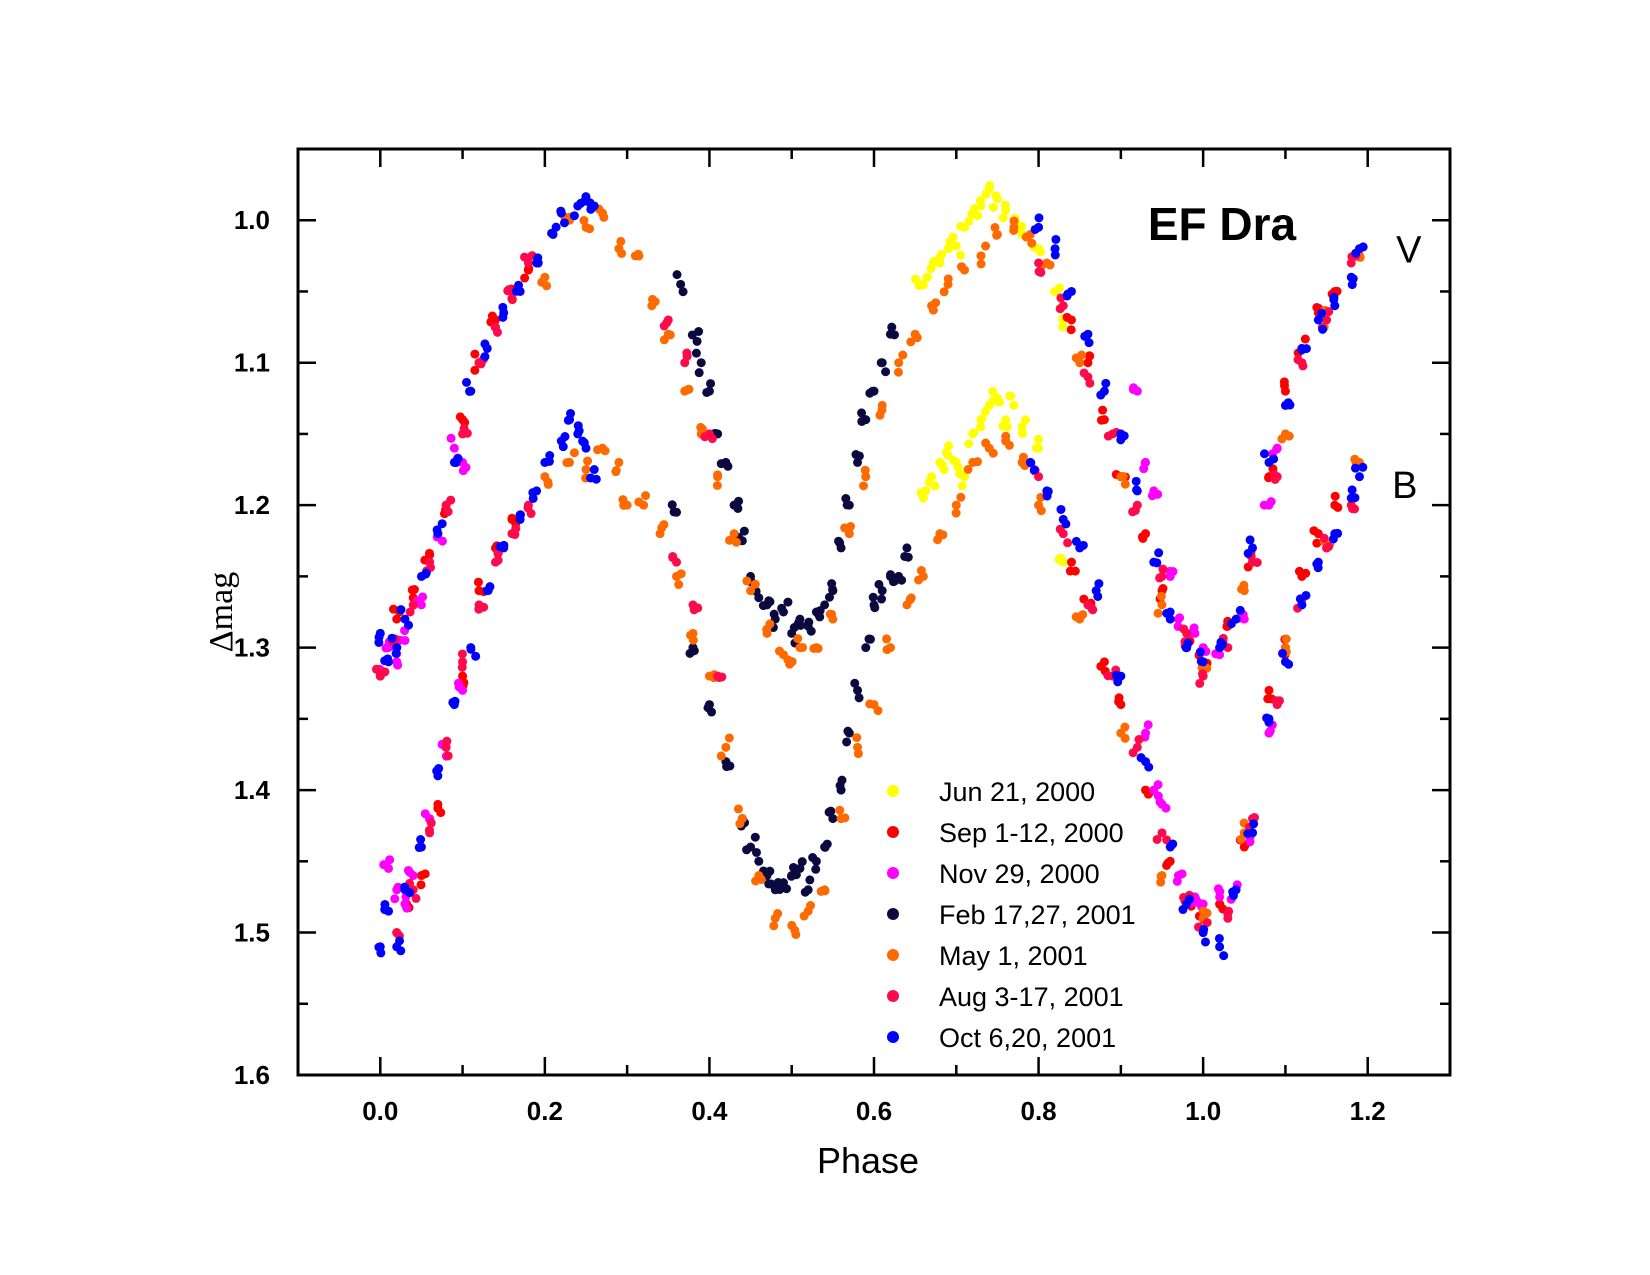 This screenshot has height=1275, width=1650. Describe the element at coordinates (252, 220) in the screenshot. I see `y-tick-label: 1.0` at that location.